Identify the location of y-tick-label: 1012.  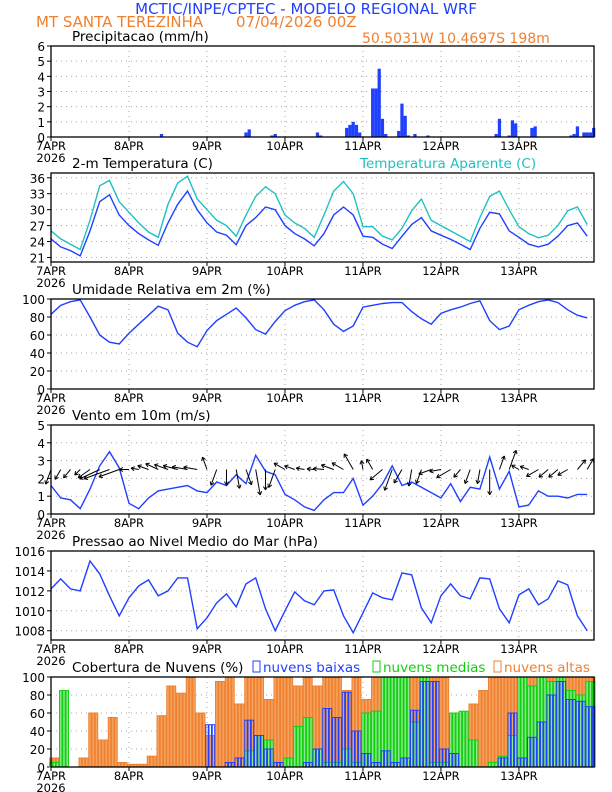
(29, 592).